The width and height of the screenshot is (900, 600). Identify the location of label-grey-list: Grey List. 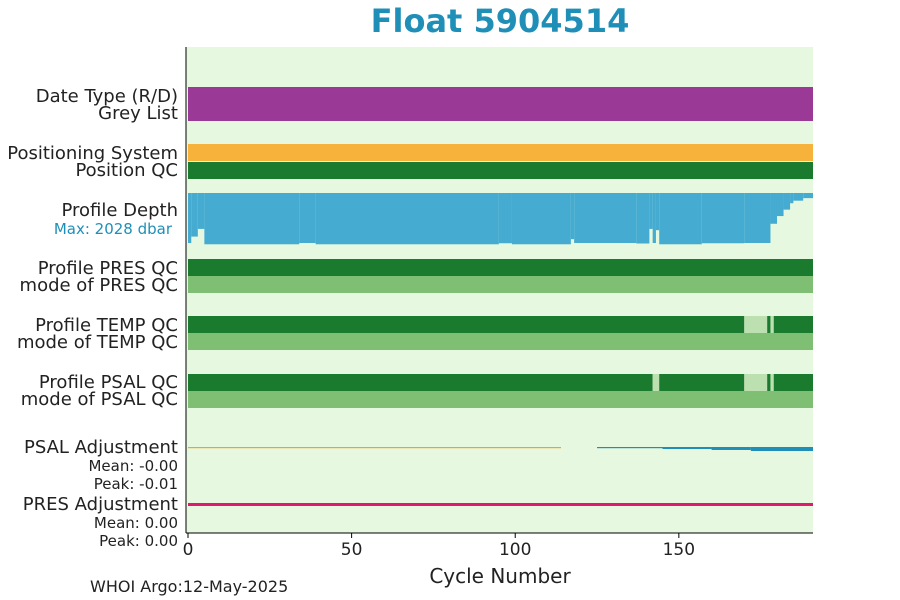
(138, 113).